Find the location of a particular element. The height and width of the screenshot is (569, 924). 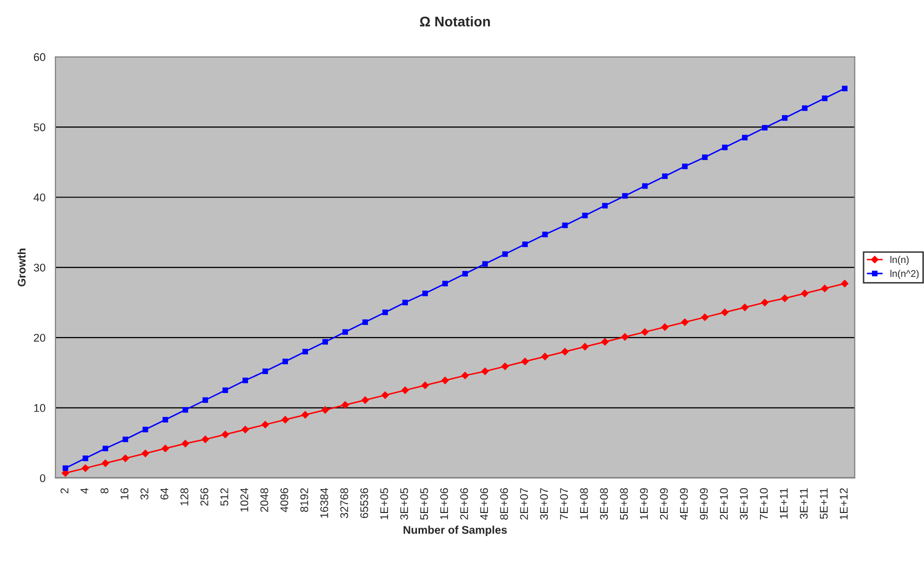

y-tick-label: 0 is located at coordinates (43, 478).